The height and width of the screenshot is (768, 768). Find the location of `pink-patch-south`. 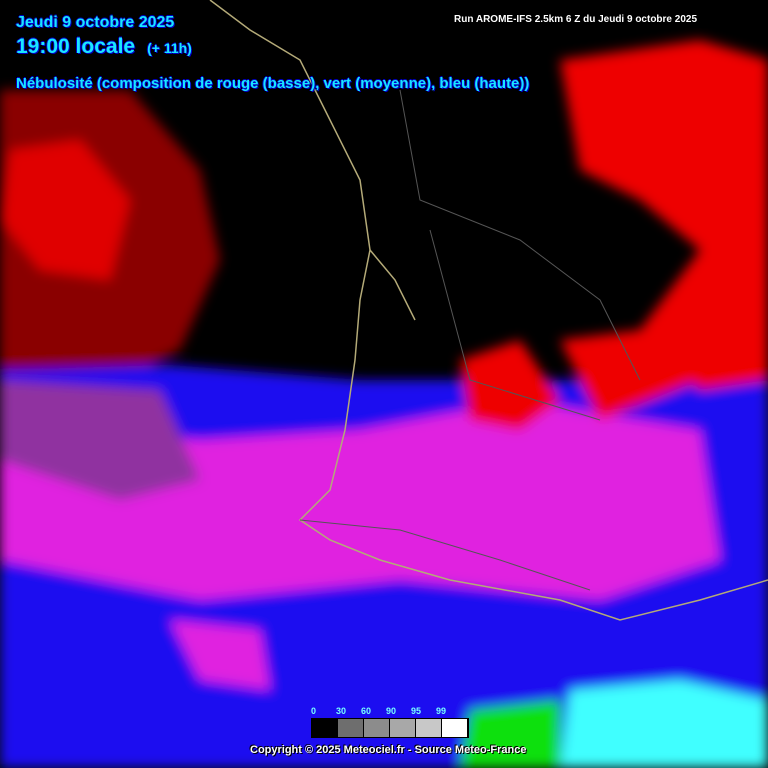

pink-patch-south is located at coordinates (220, 655).